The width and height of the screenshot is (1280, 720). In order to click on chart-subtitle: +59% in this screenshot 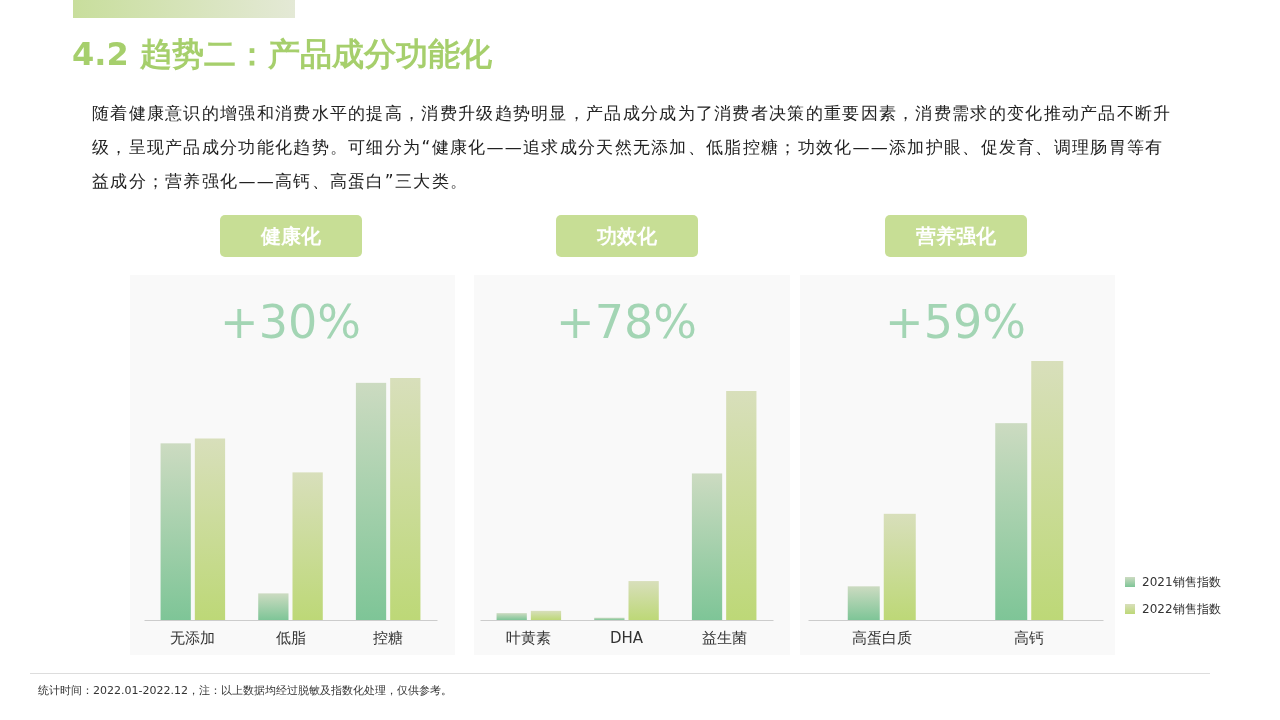, I will do `click(955, 322)`.